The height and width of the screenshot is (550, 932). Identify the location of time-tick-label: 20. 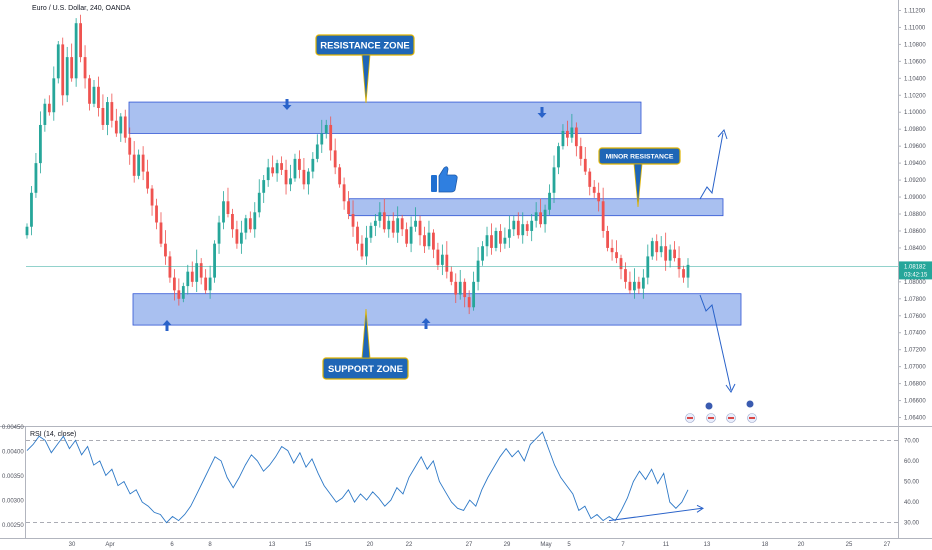
(801, 545).